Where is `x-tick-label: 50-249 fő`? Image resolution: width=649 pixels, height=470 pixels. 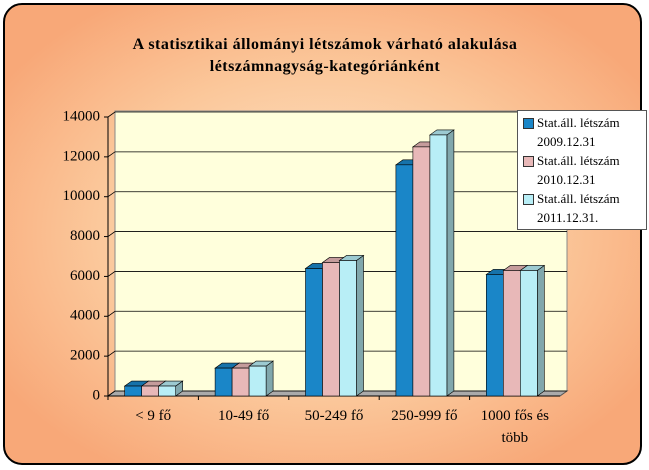
x-tick-label: 50-249 fő is located at coordinates (334, 416).